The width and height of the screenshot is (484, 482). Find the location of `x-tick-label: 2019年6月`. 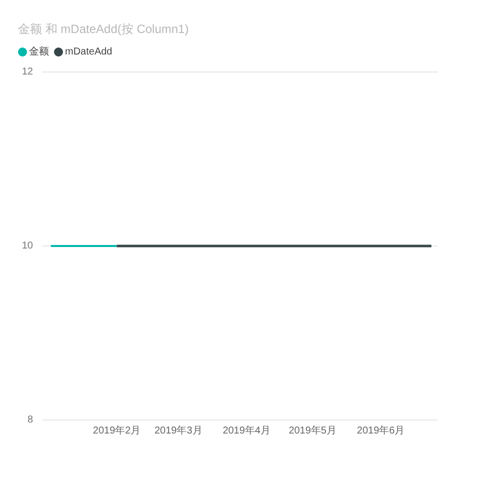

x-tick-label: 2019年6月 is located at coordinates (380, 431).